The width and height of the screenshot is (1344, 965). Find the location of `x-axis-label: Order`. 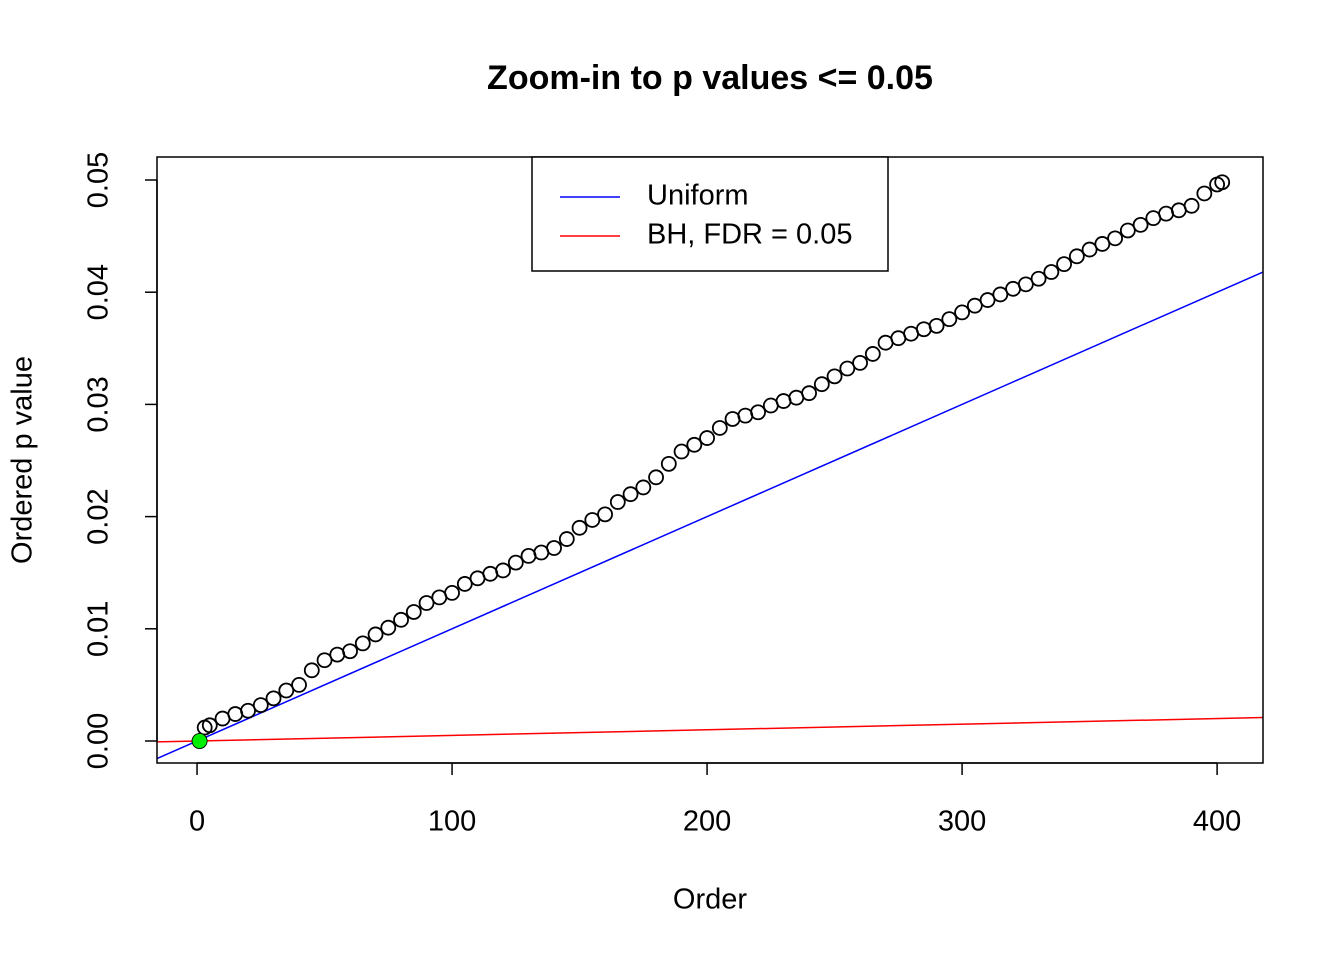

x-axis-label: Order is located at coordinates (710, 900).